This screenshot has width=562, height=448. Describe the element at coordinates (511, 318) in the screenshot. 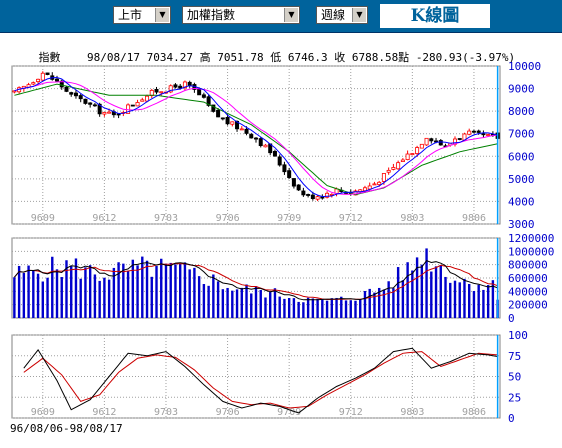

I see `volume-y-tick-label: 0` at that location.